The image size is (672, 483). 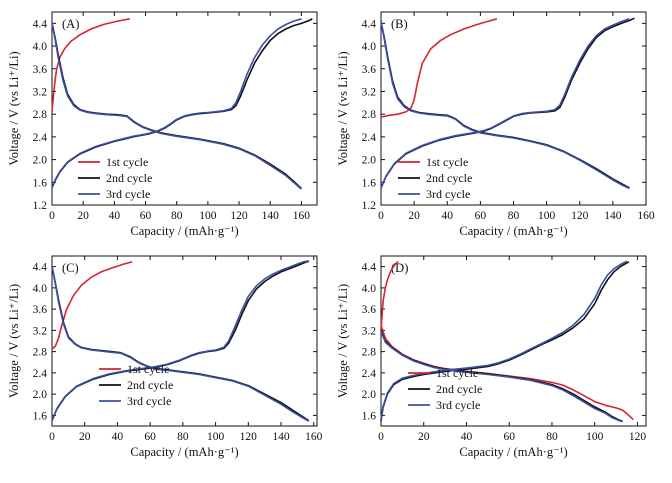 What do you see at coordinates (399, 24) in the screenshot?
I see `panel-label: (B)` at bounding box center [399, 24].